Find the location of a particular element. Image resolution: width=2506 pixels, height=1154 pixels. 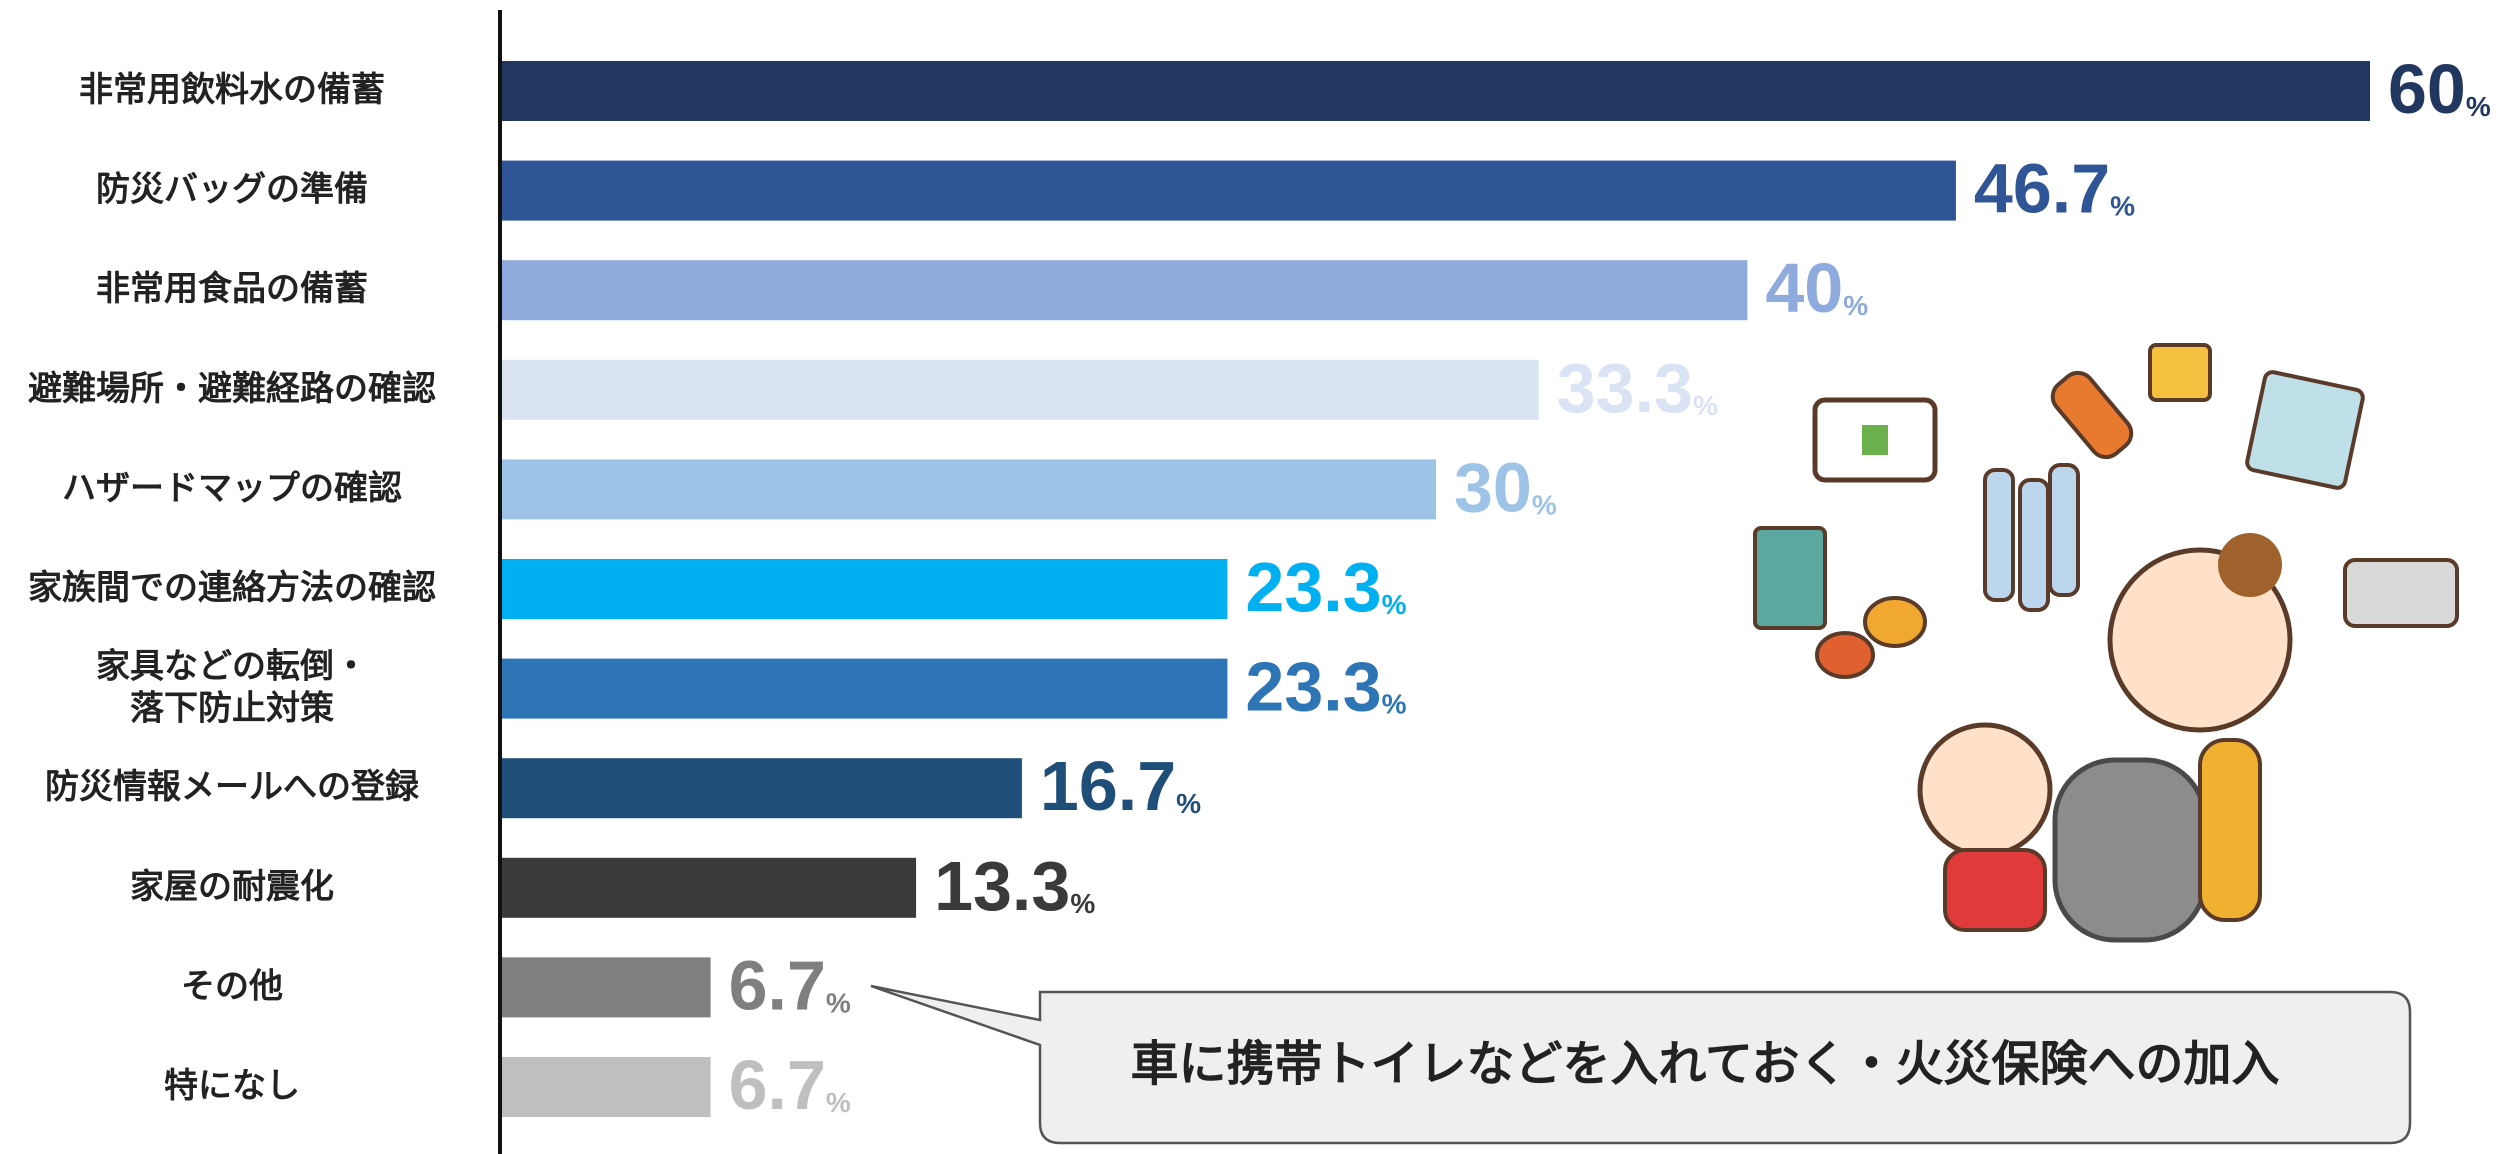

value-number: 60 is located at coordinates (2427, 89).